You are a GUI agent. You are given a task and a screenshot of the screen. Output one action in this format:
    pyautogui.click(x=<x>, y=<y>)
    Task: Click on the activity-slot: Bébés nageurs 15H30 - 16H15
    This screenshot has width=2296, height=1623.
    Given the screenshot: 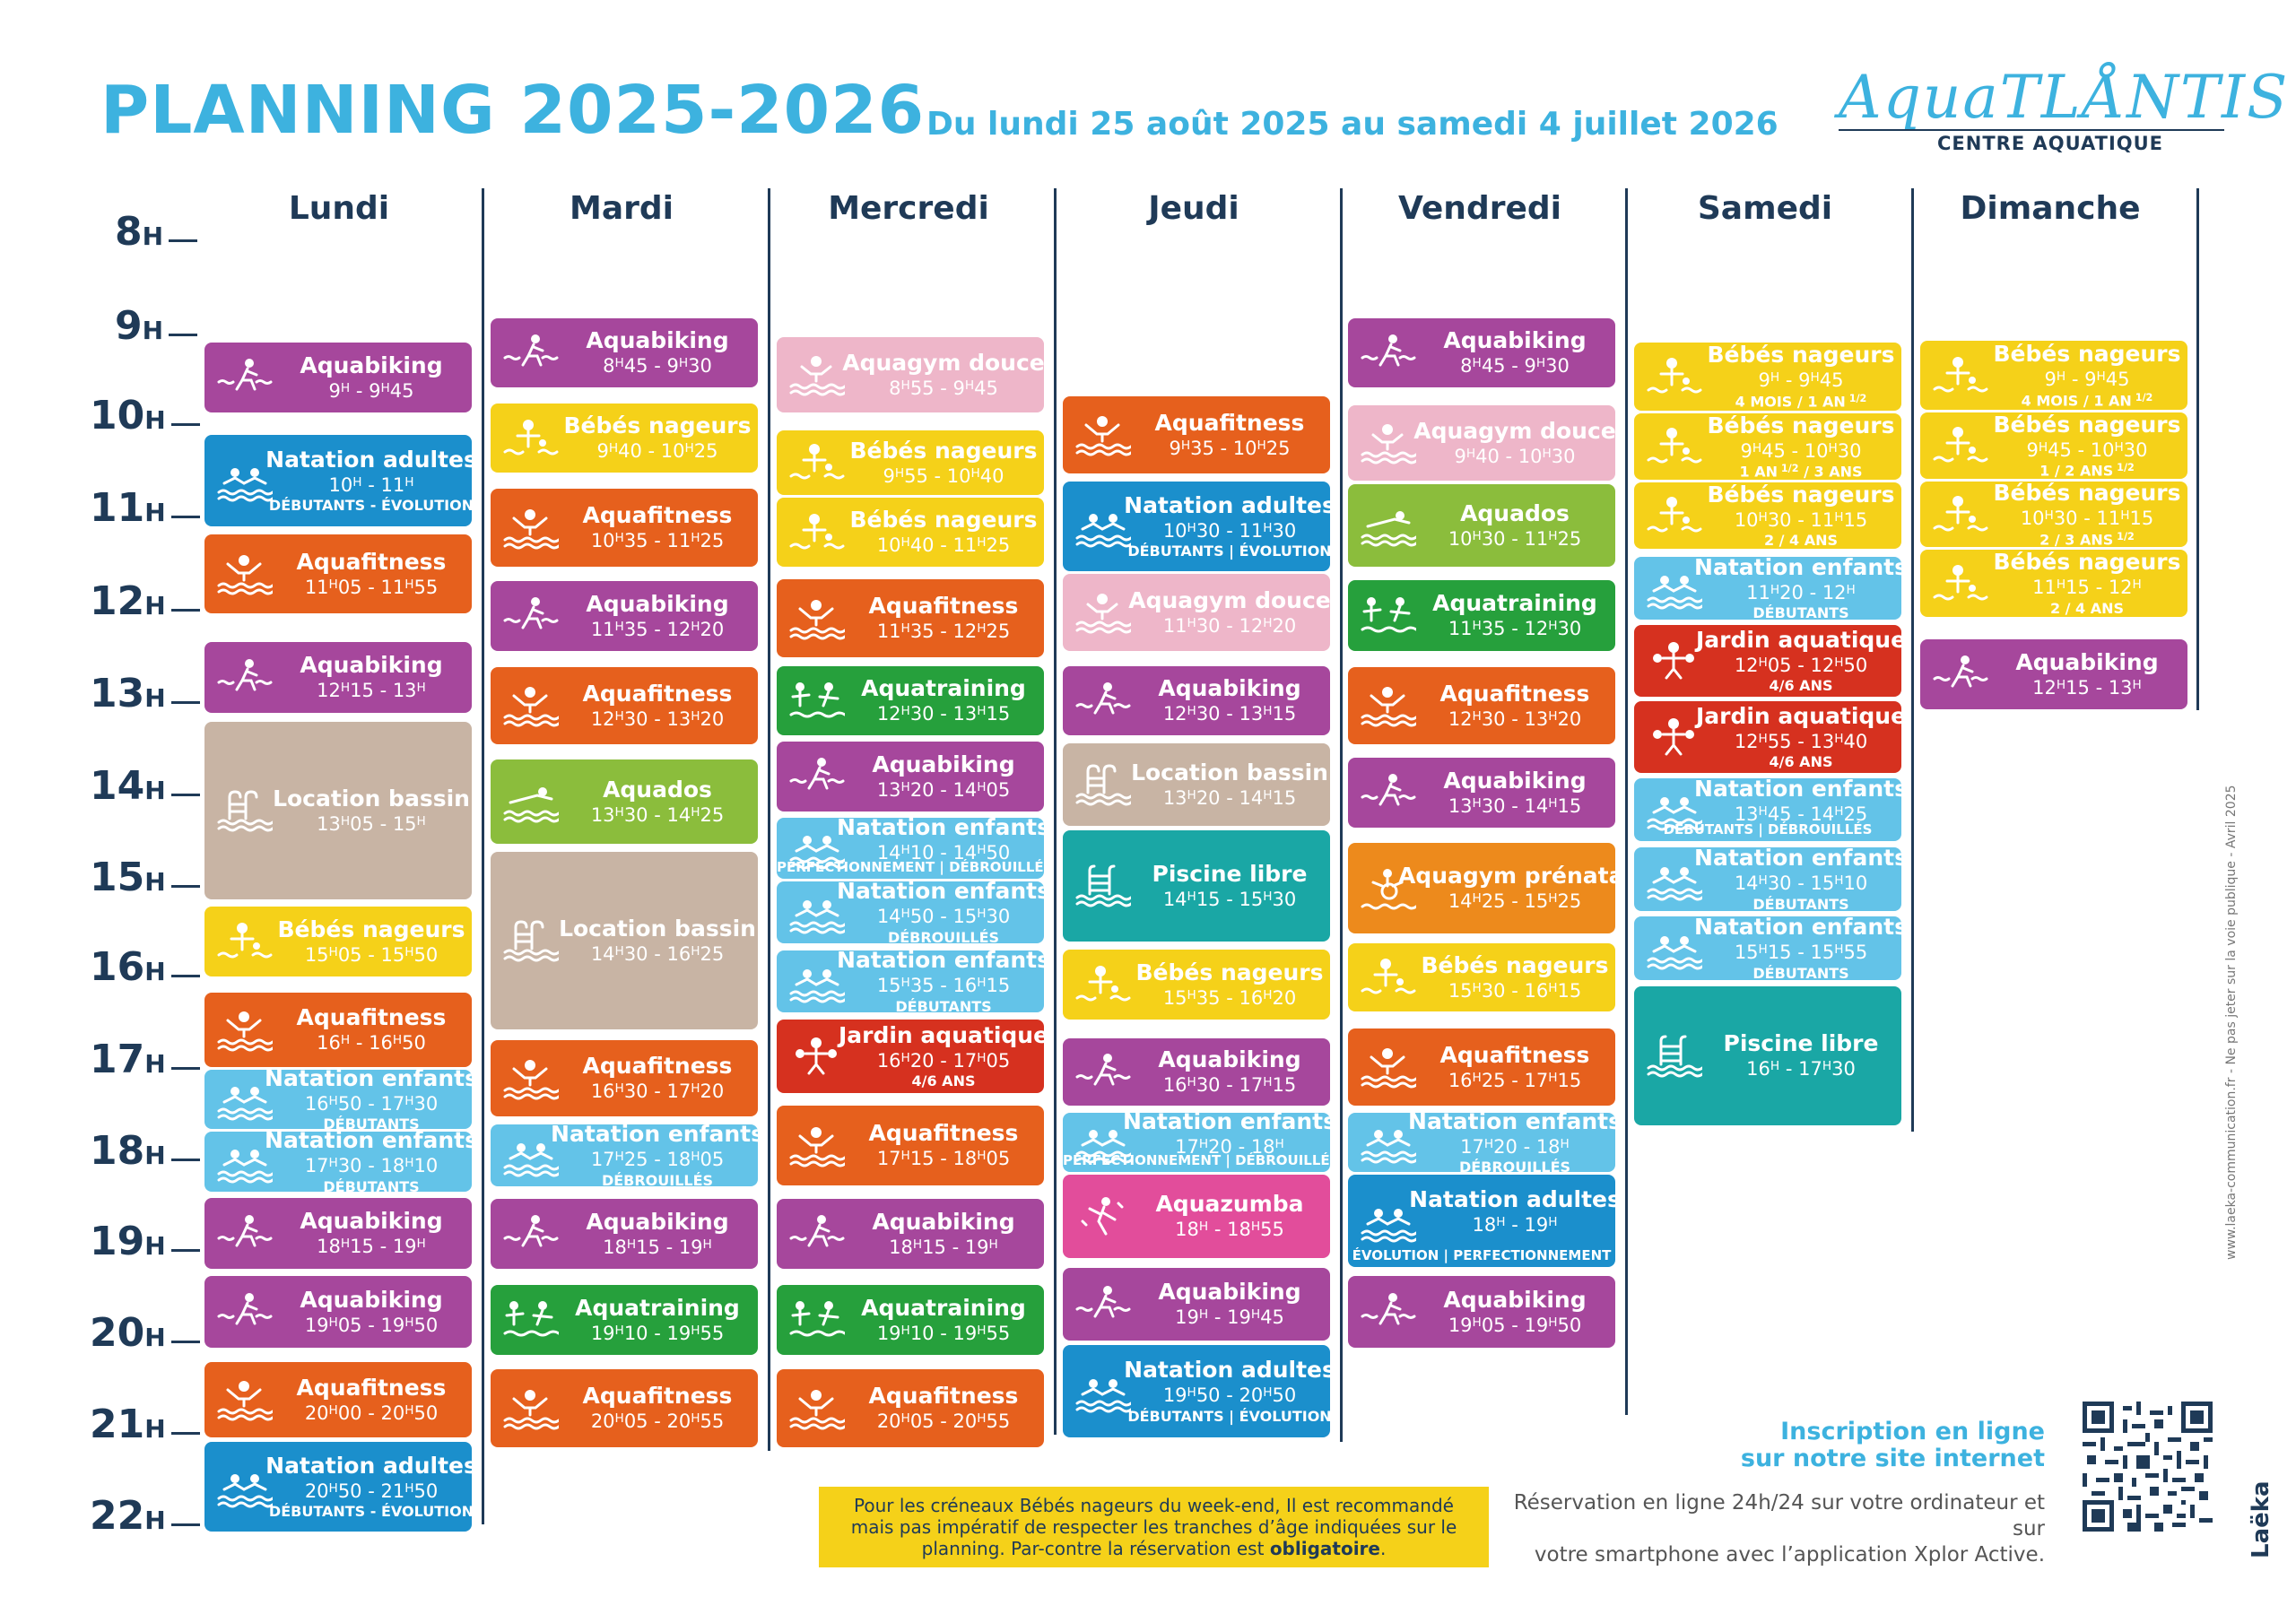 What is the action you would take?
    pyautogui.click(x=1481, y=977)
    